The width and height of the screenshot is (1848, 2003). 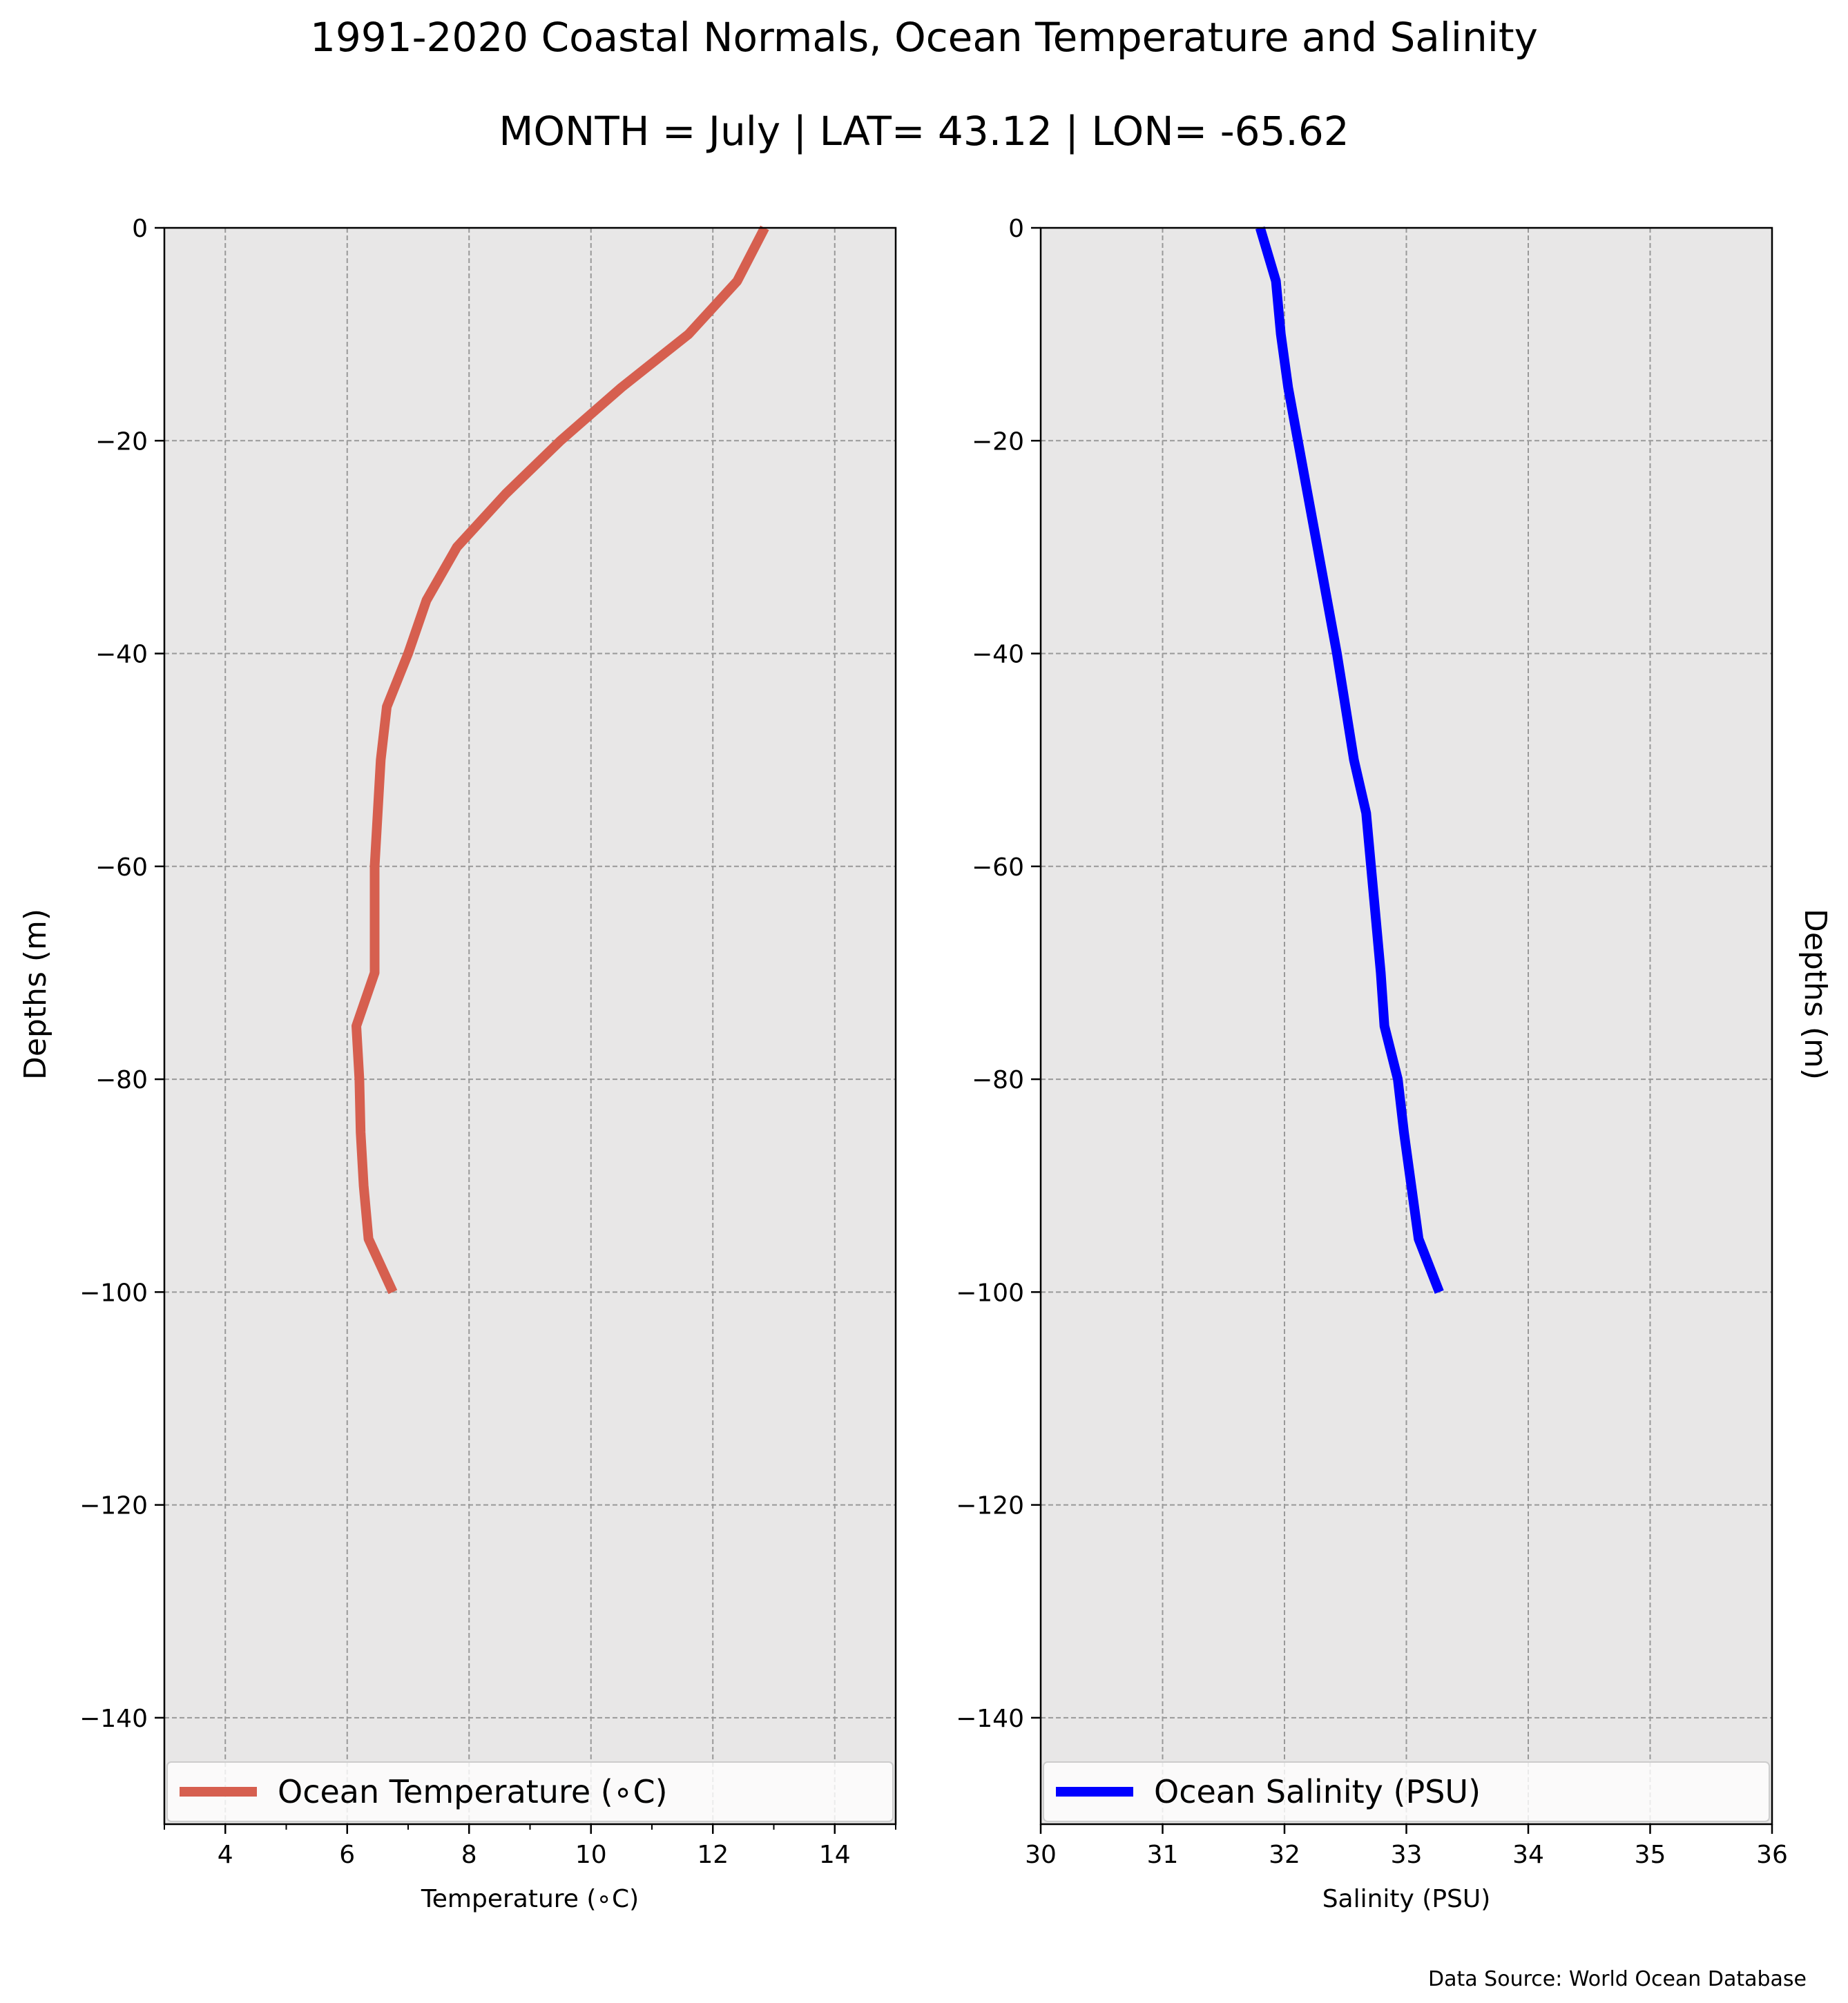 I want to click on temperature-ytick-label-1: −20, so click(x=121, y=441).